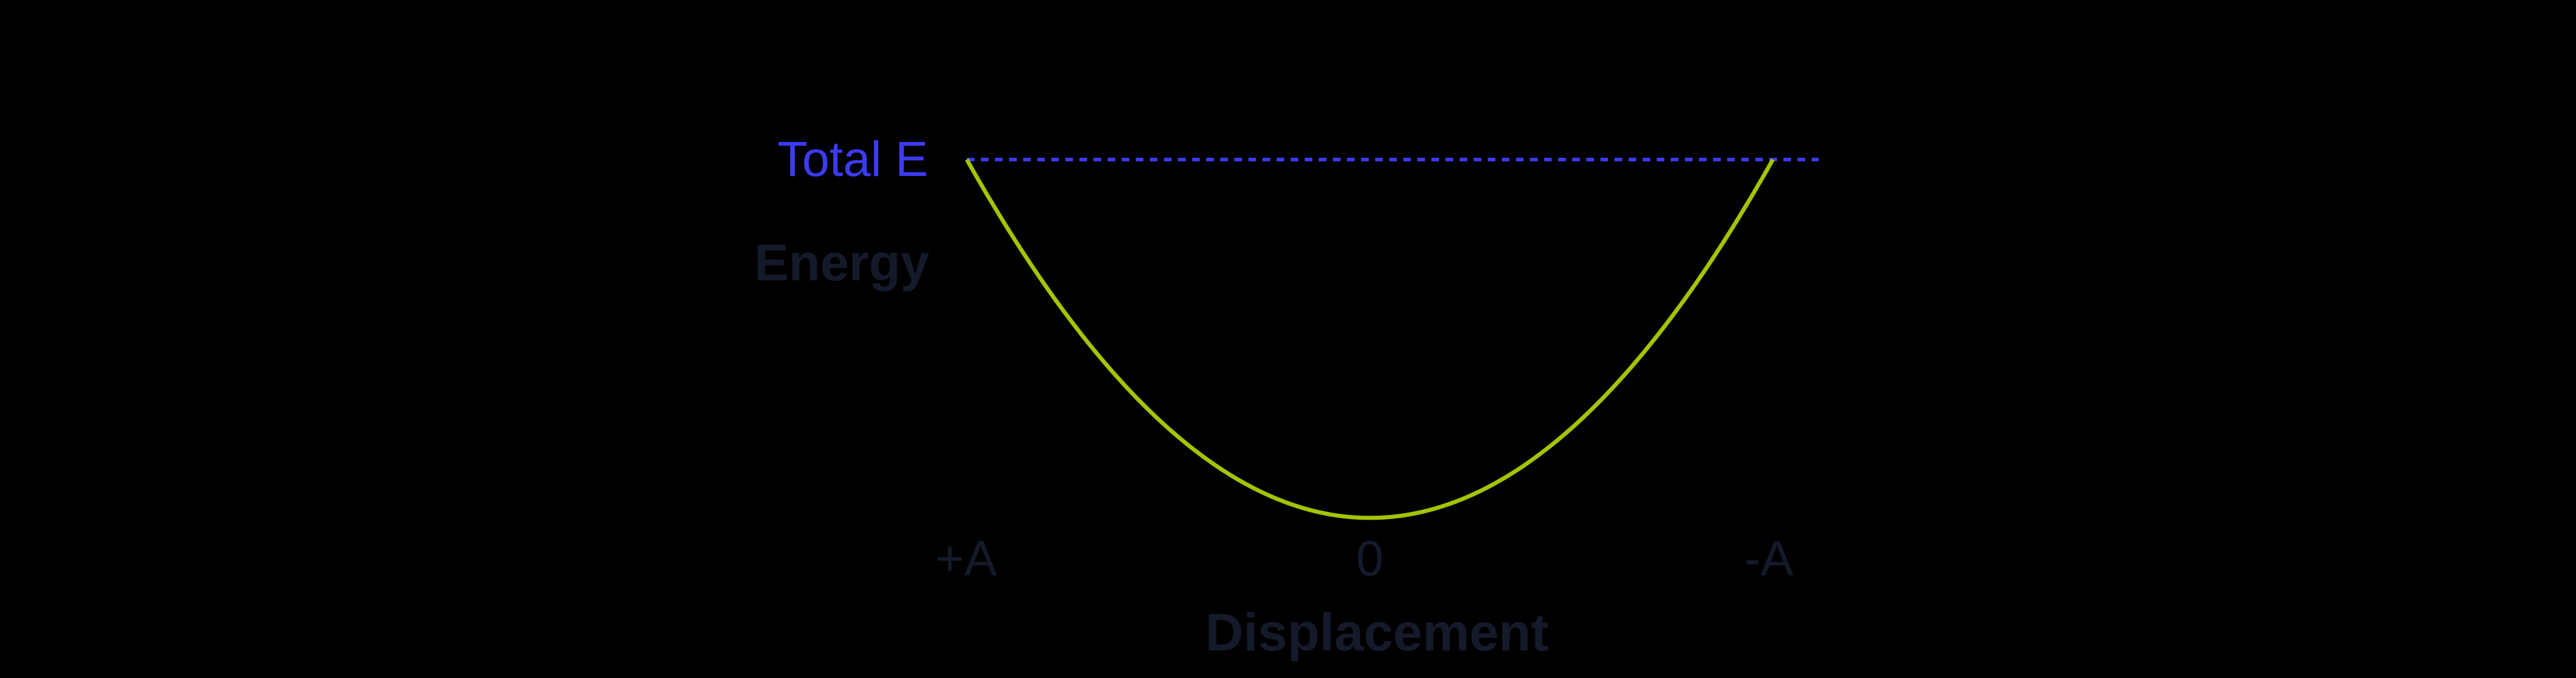 The width and height of the screenshot is (2576, 678). I want to click on x-tick-minus-a: -A, so click(1768, 558).